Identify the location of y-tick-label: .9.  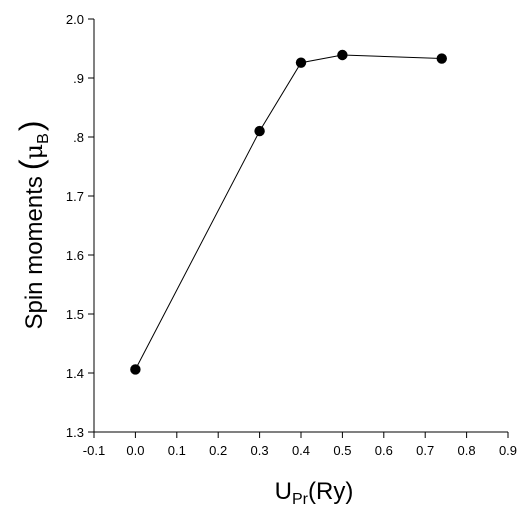
(78, 78).